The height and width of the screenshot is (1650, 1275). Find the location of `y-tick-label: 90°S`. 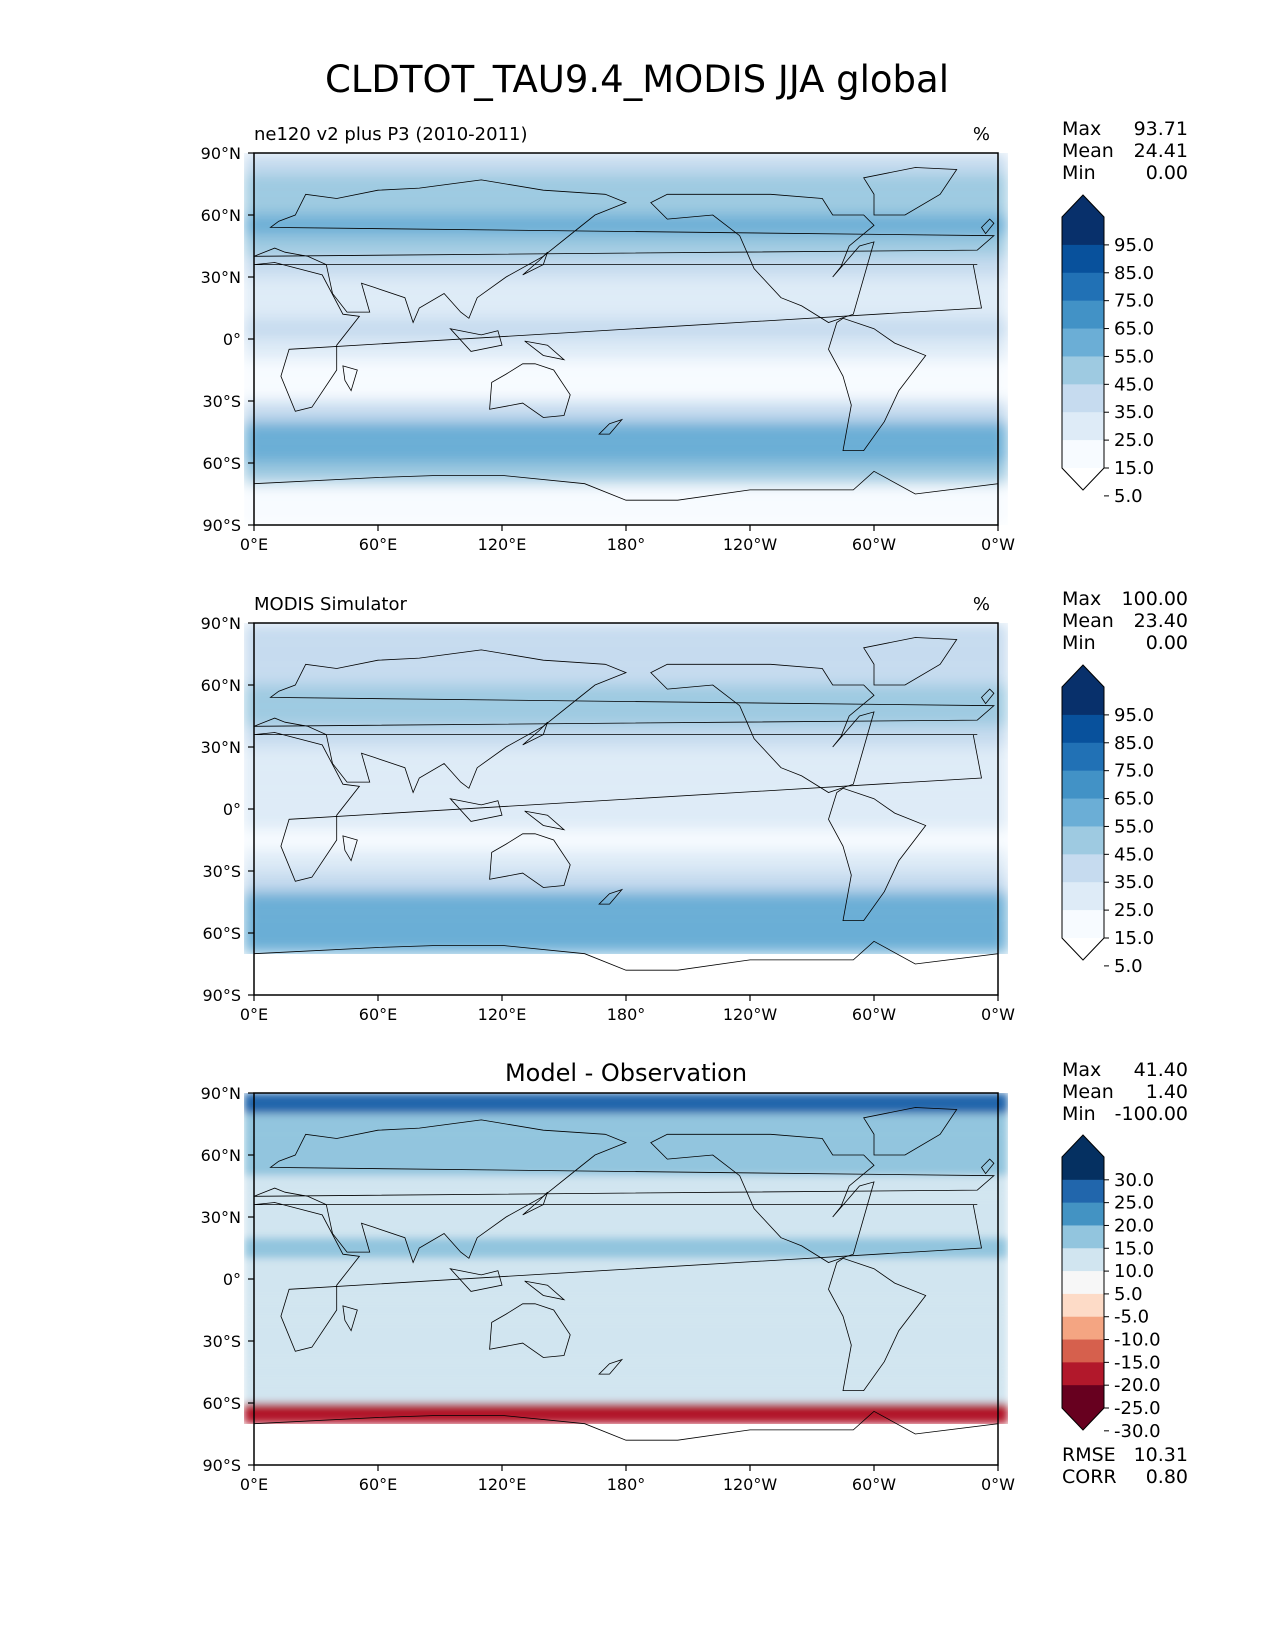

y-tick-label: 90°S is located at coordinates (221, 1465).